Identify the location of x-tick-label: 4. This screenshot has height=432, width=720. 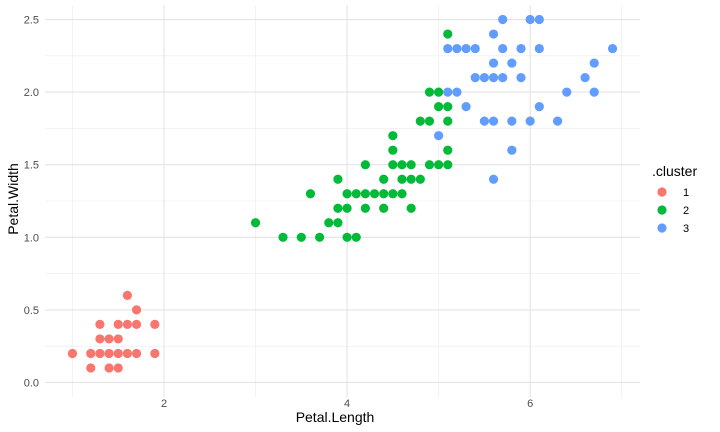
(347, 404).